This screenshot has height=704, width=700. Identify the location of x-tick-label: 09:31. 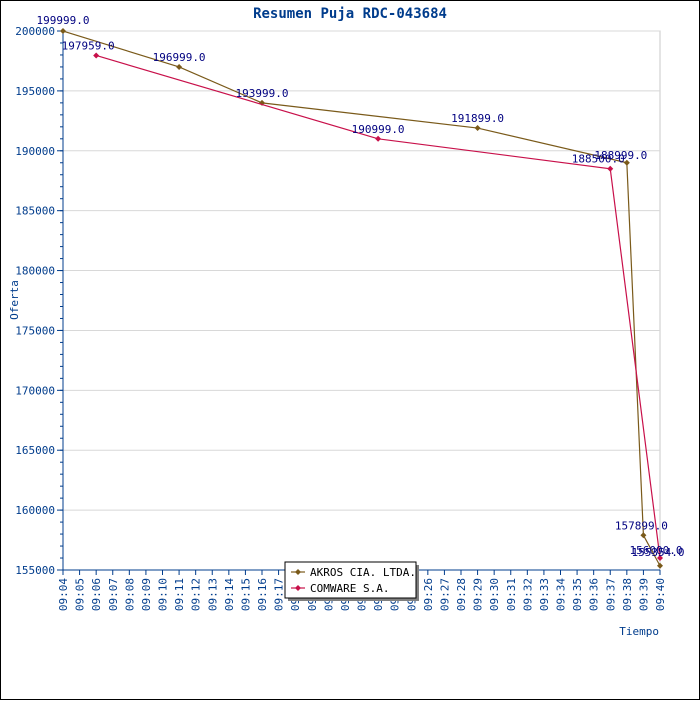
(511, 594).